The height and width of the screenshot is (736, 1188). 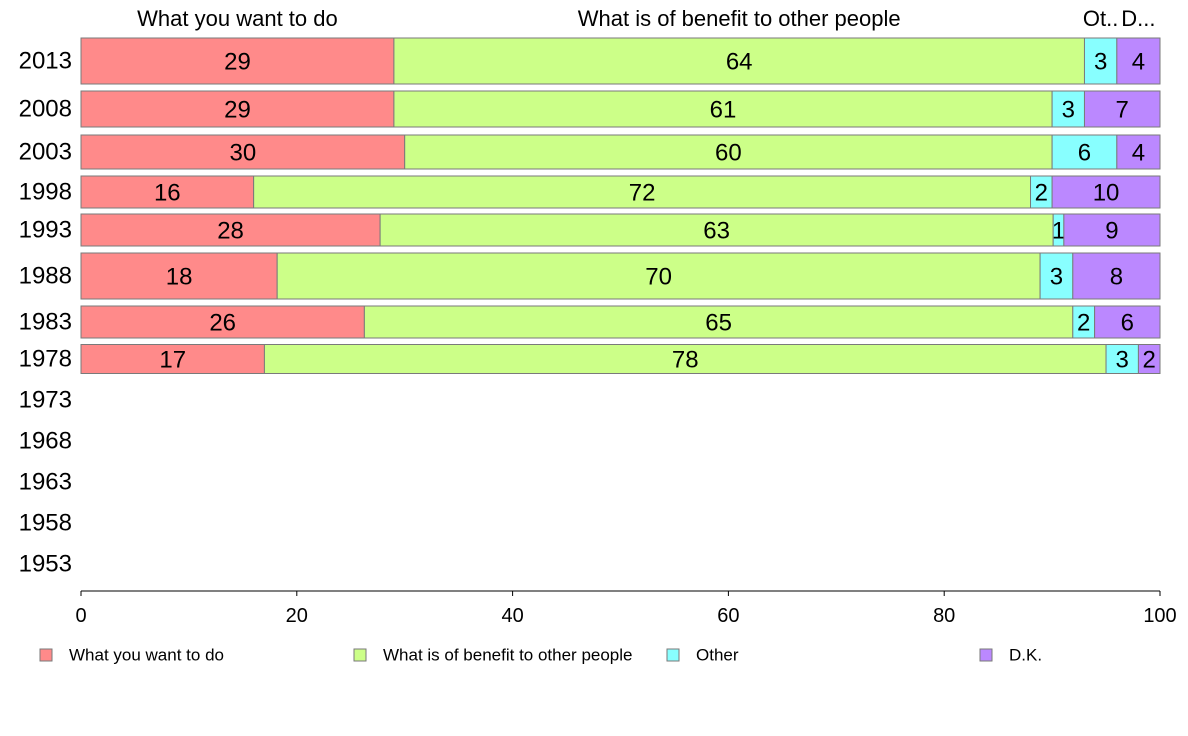 I want to click on year-label-1973: 1973, so click(x=45, y=400).